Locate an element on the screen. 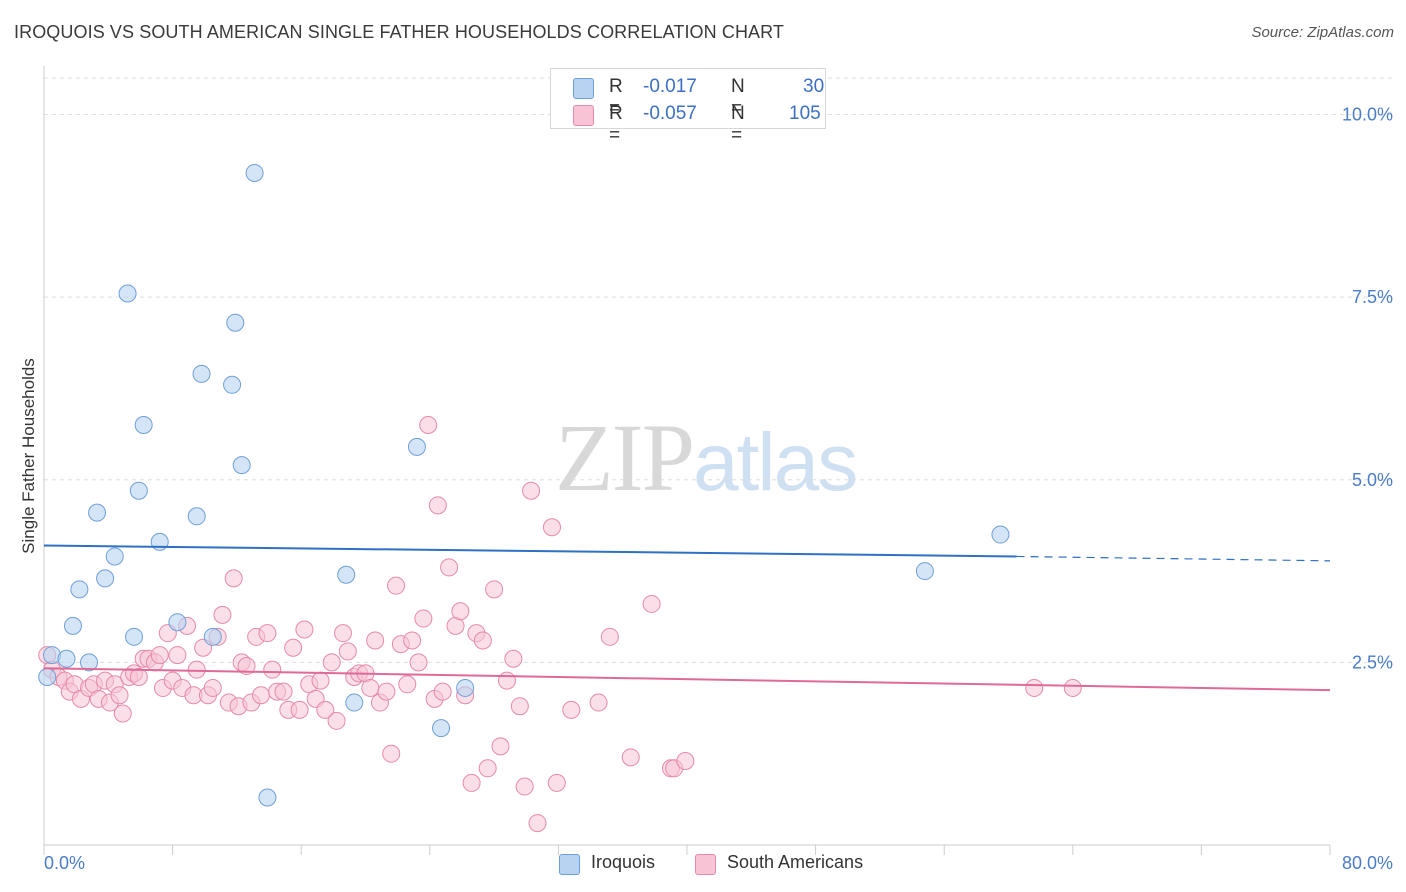 The width and height of the screenshot is (1406, 892). south-americans-legend-swatch is located at coordinates (705, 864).